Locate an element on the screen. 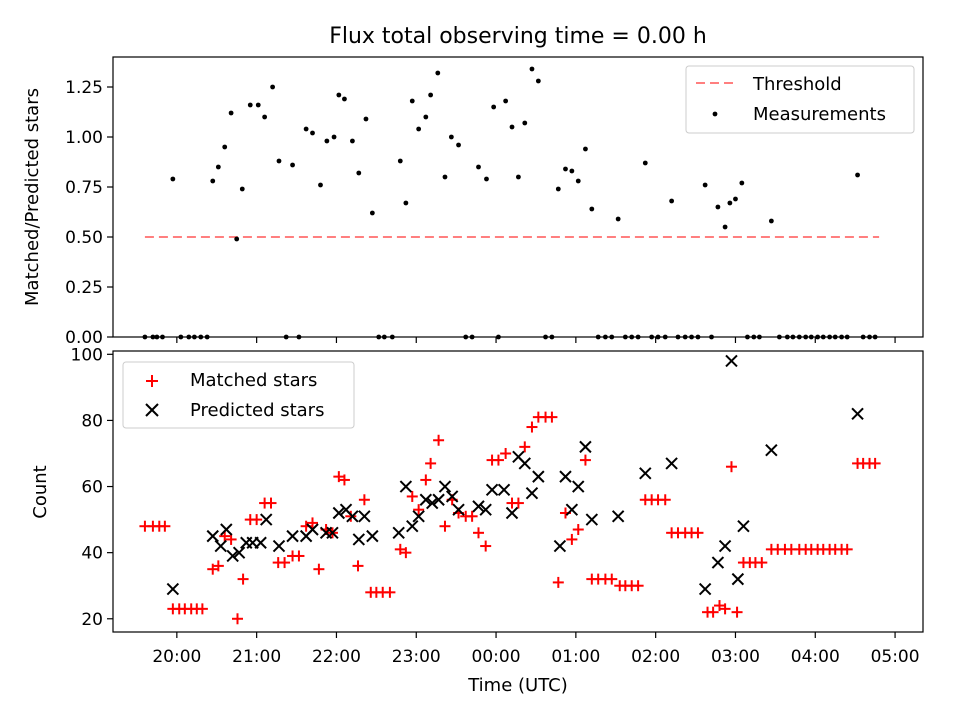 The width and height of the screenshot is (960, 720). top-y-tick-label: 1.00 is located at coordinates (84, 138).